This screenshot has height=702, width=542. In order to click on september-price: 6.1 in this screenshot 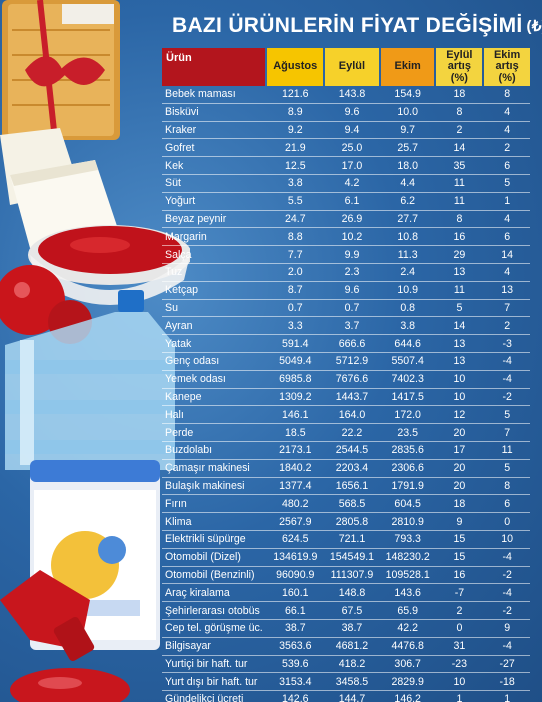, I will do `click(352, 201)`.